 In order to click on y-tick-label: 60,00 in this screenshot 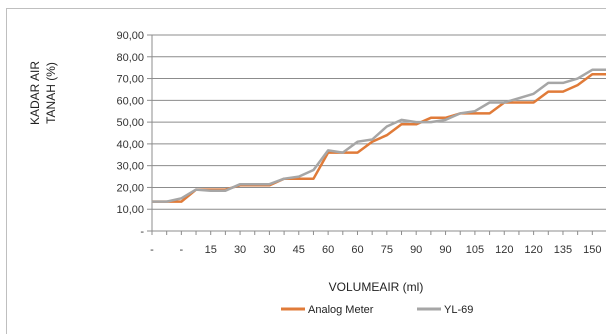, I will do `click(130, 101)`.